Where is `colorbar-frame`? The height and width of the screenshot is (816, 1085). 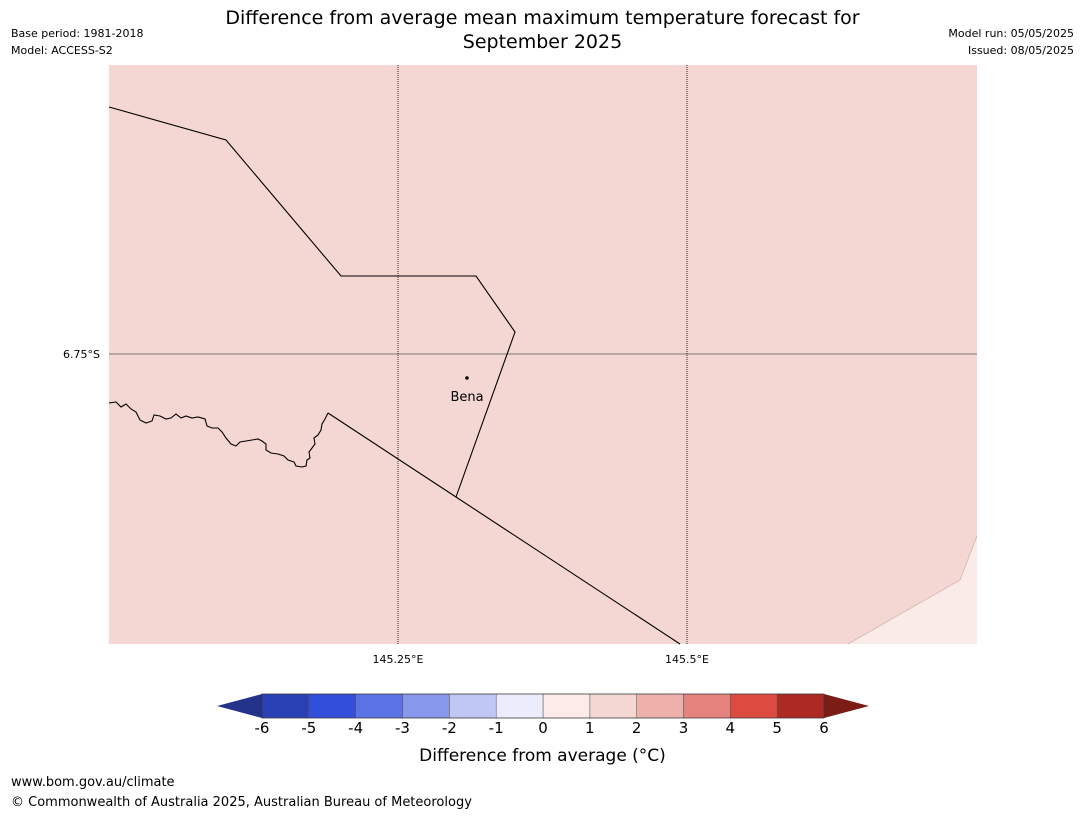 colorbar-frame is located at coordinates (543, 706).